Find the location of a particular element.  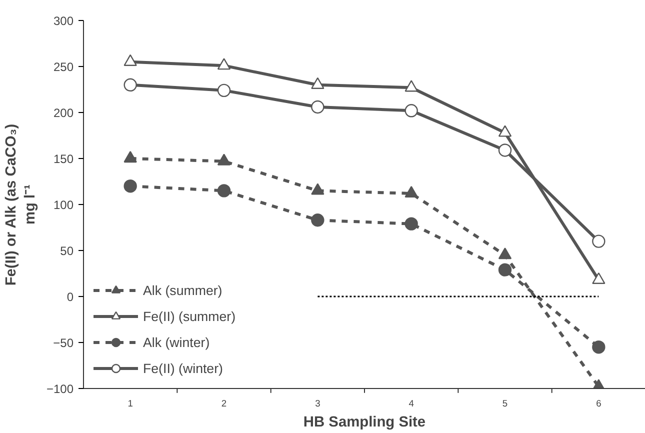

y-tick-label: 200 is located at coordinates (63, 113).